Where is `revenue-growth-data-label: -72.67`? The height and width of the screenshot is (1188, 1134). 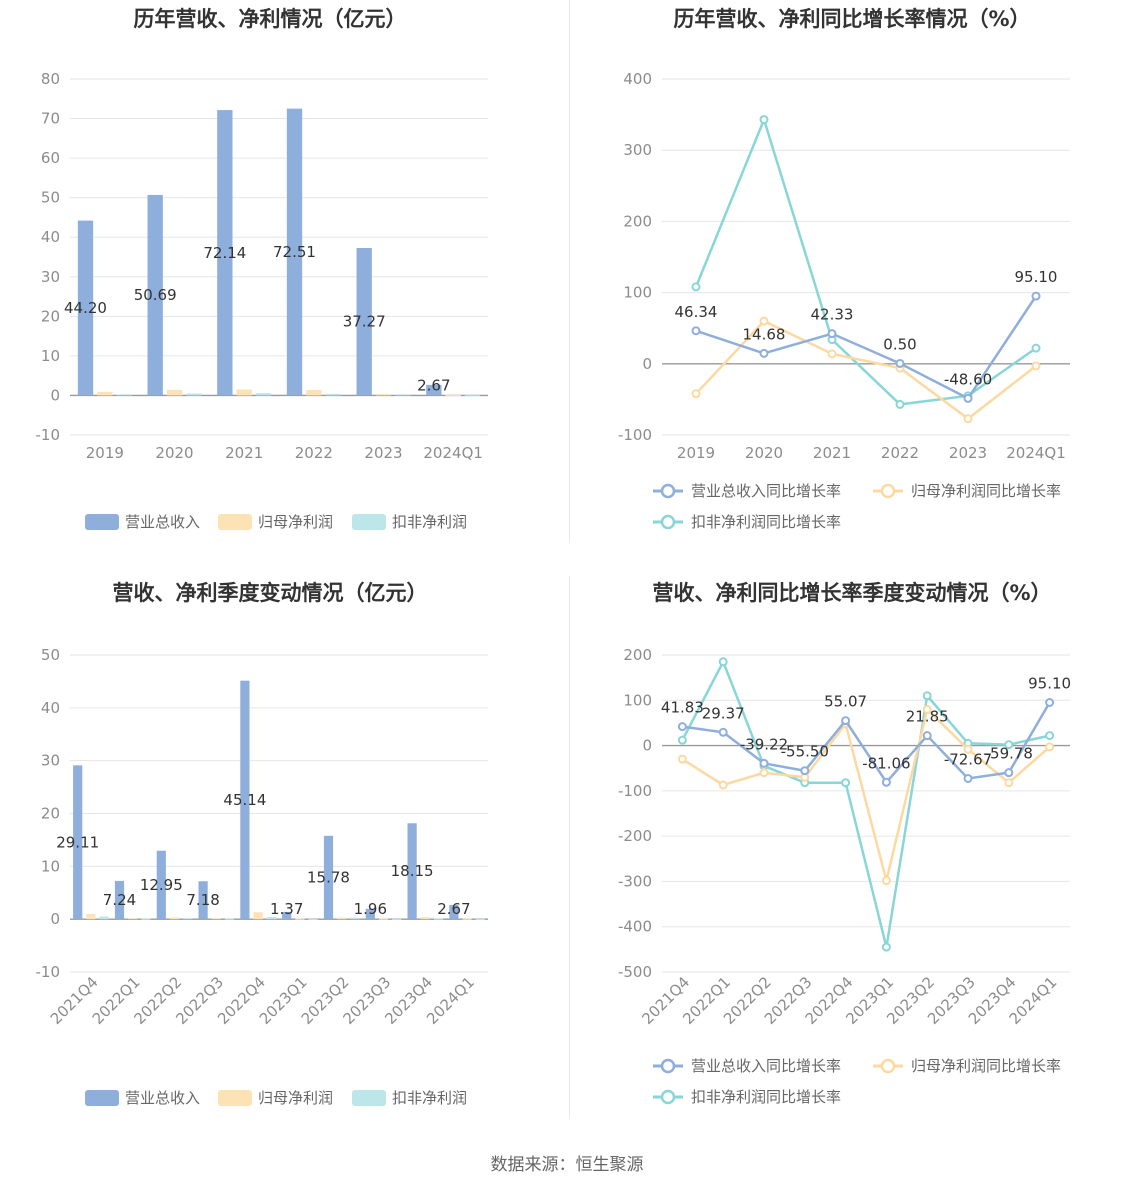 revenue-growth-data-label: -72.67 is located at coordinates (968, 759).